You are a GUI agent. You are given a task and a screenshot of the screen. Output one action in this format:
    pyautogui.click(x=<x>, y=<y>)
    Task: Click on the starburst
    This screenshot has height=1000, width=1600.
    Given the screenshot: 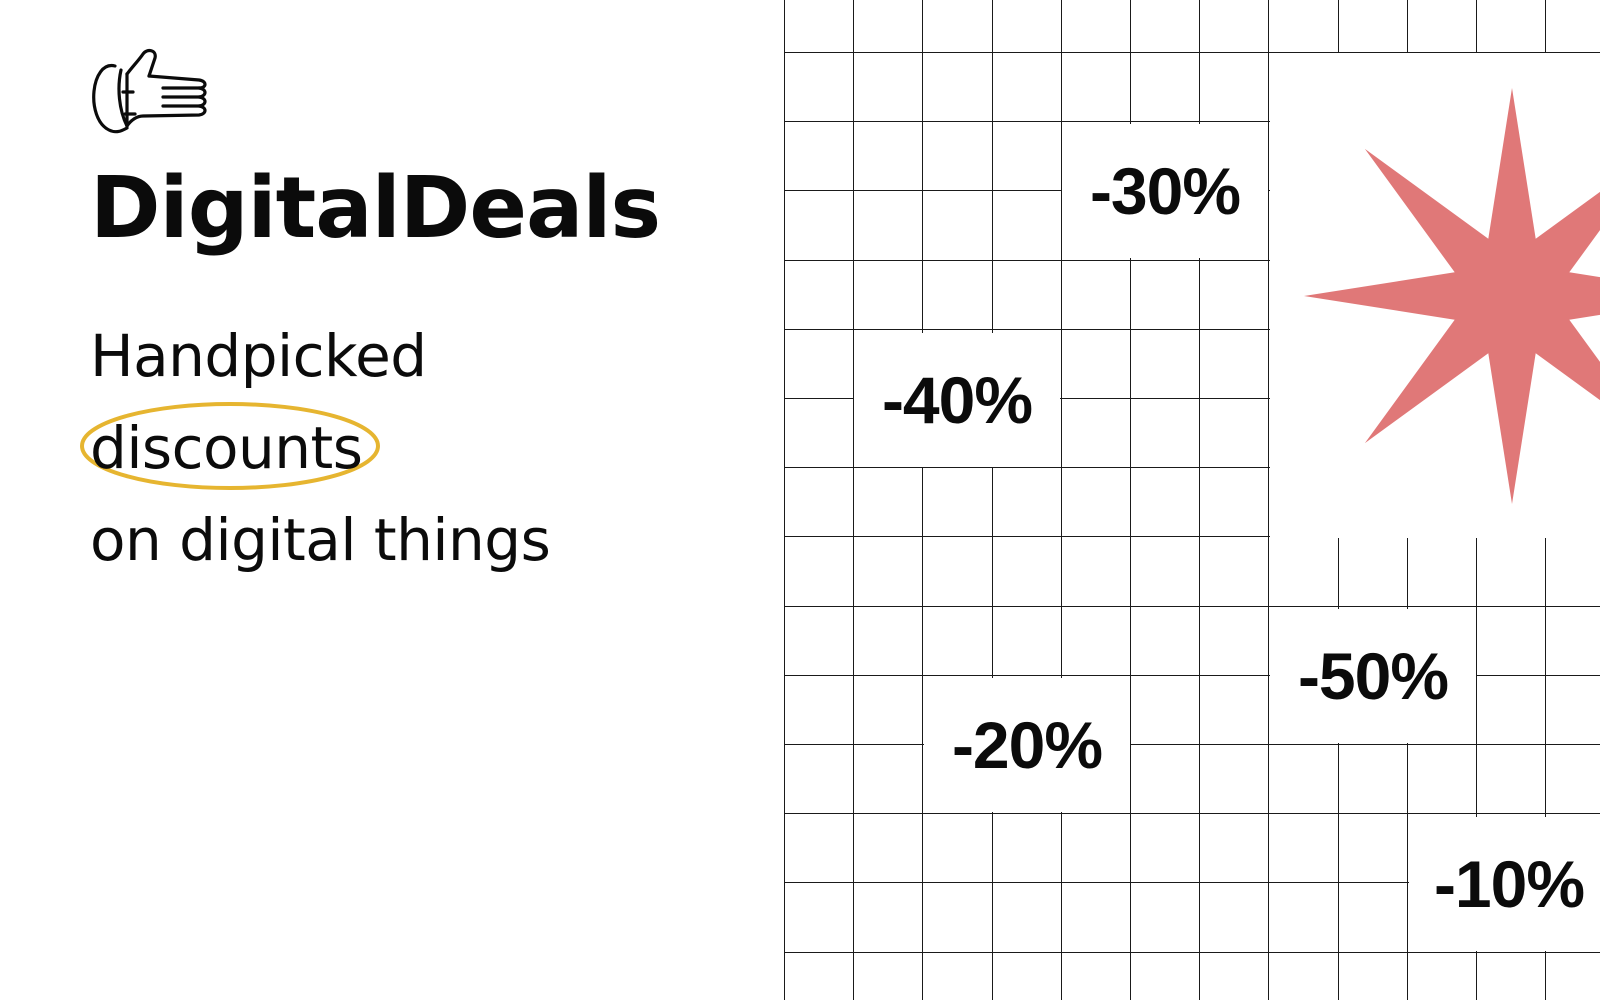 What is the action you would take?
    pyautogui.click(x=1435, y=295)
    